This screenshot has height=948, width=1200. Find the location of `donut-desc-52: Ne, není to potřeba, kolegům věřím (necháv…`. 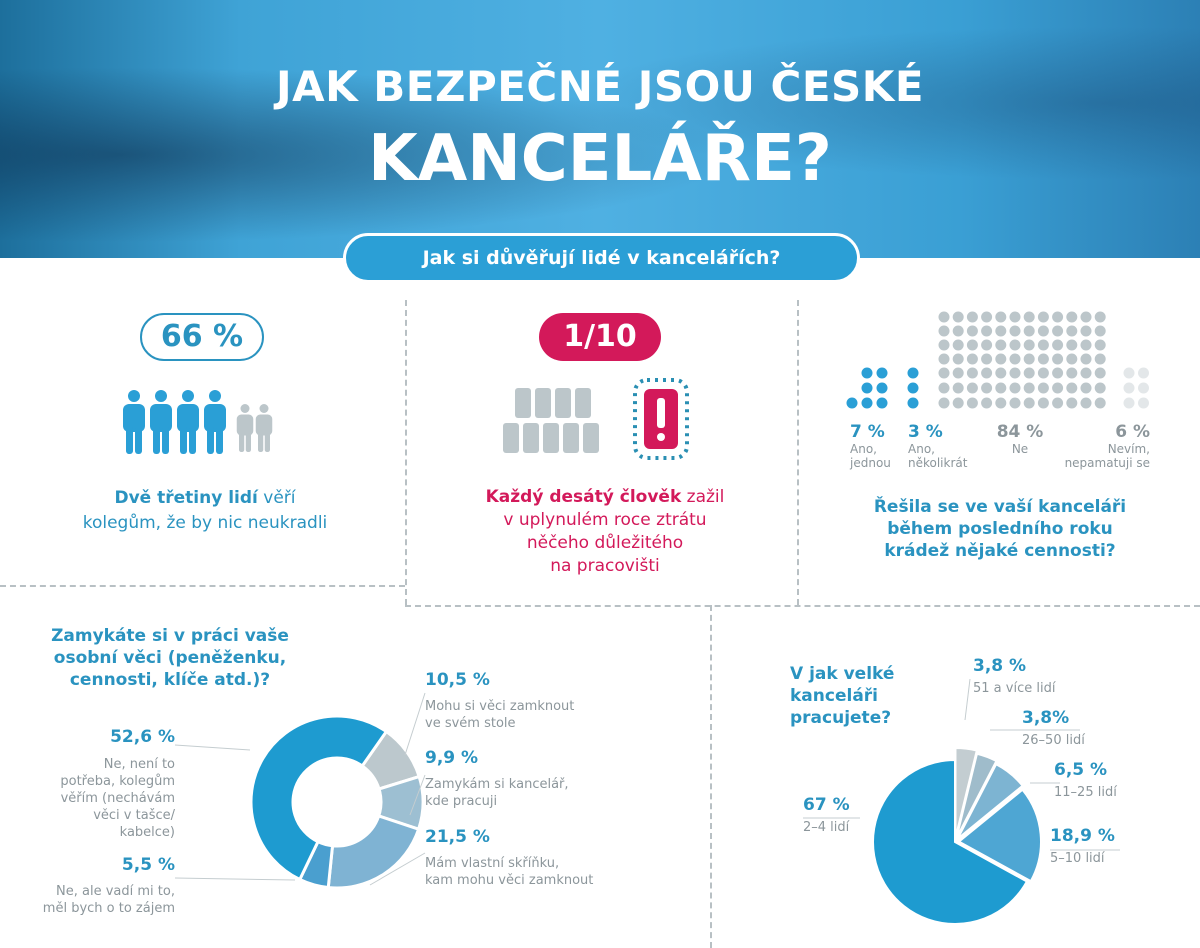

donut-desc-52: Ne, není to potřeba, kolegům věřím (necháv… is located at coordinates (97, 798).